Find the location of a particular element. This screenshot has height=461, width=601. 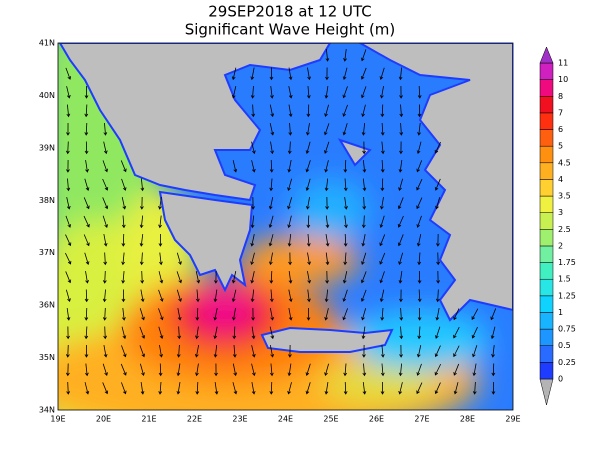

lon-label: 21E is located at coordinates (148, 419).